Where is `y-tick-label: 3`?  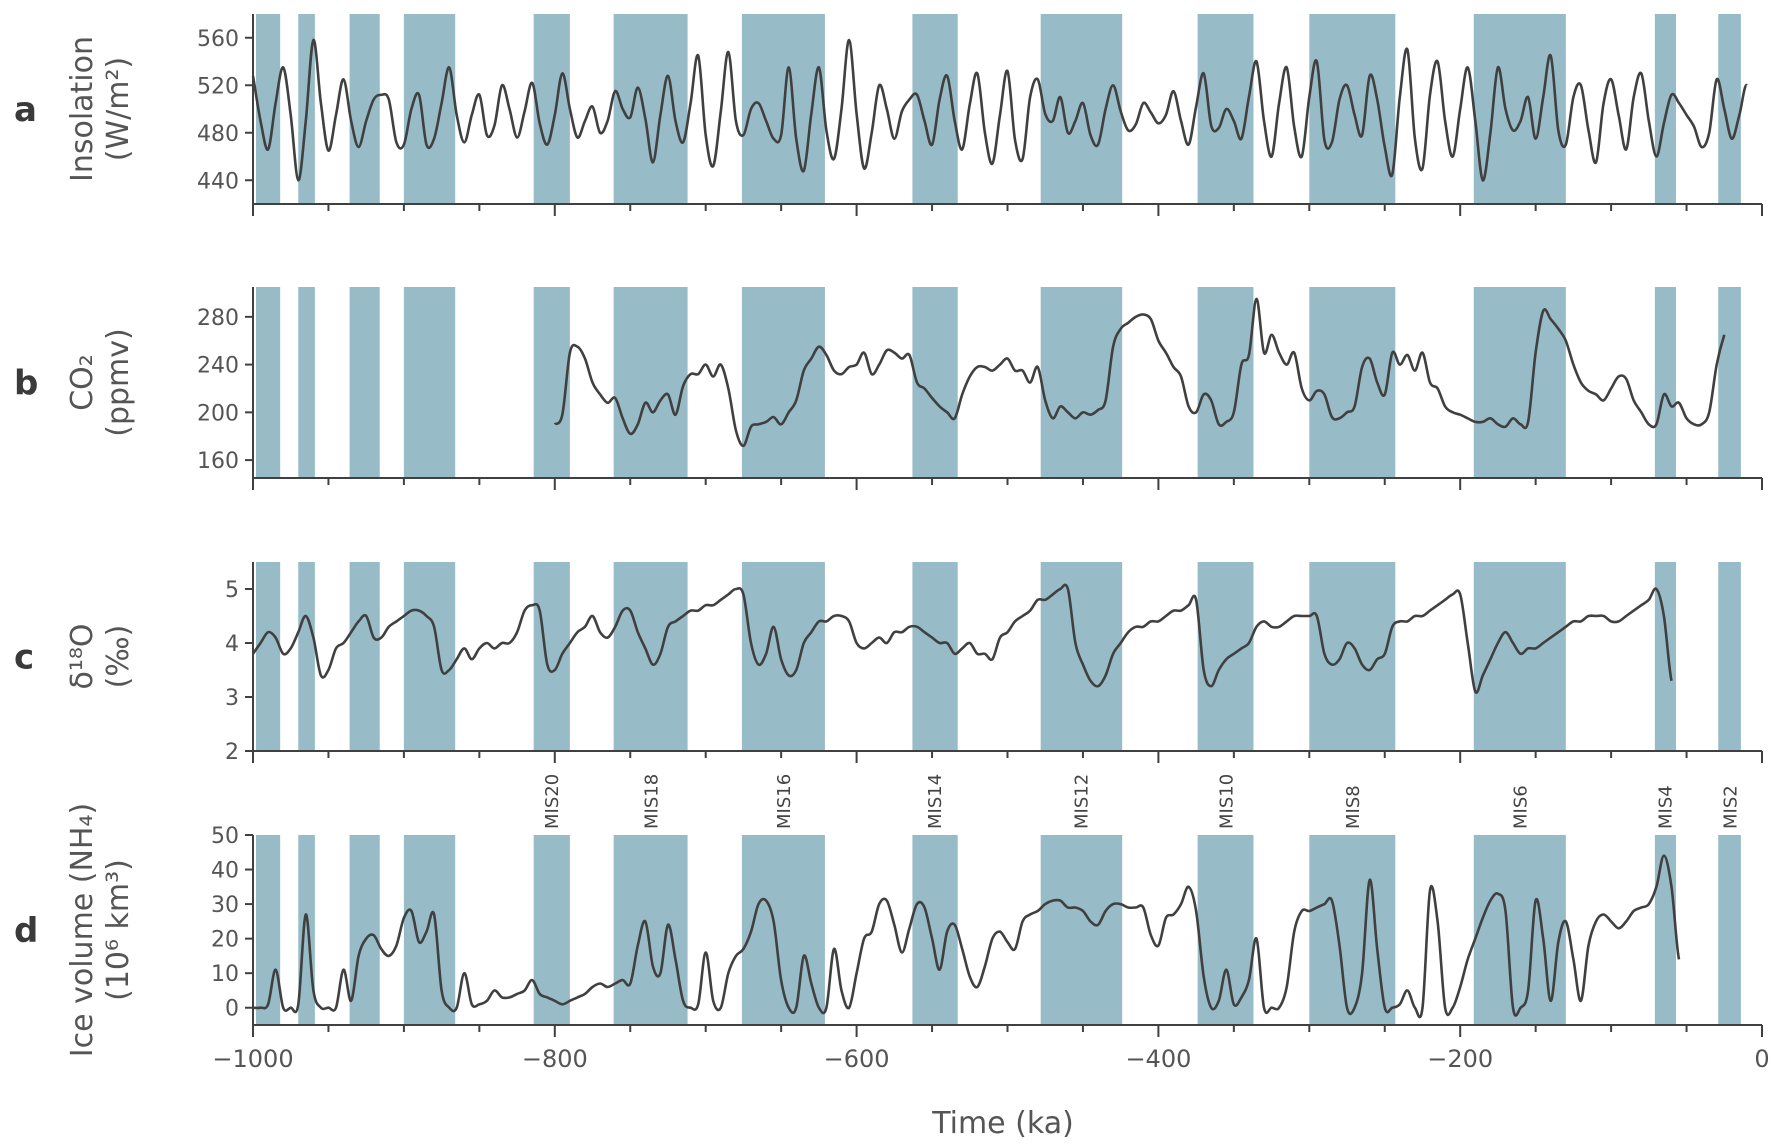
y-tick-label: 3 is located at coordinates (232, 698).